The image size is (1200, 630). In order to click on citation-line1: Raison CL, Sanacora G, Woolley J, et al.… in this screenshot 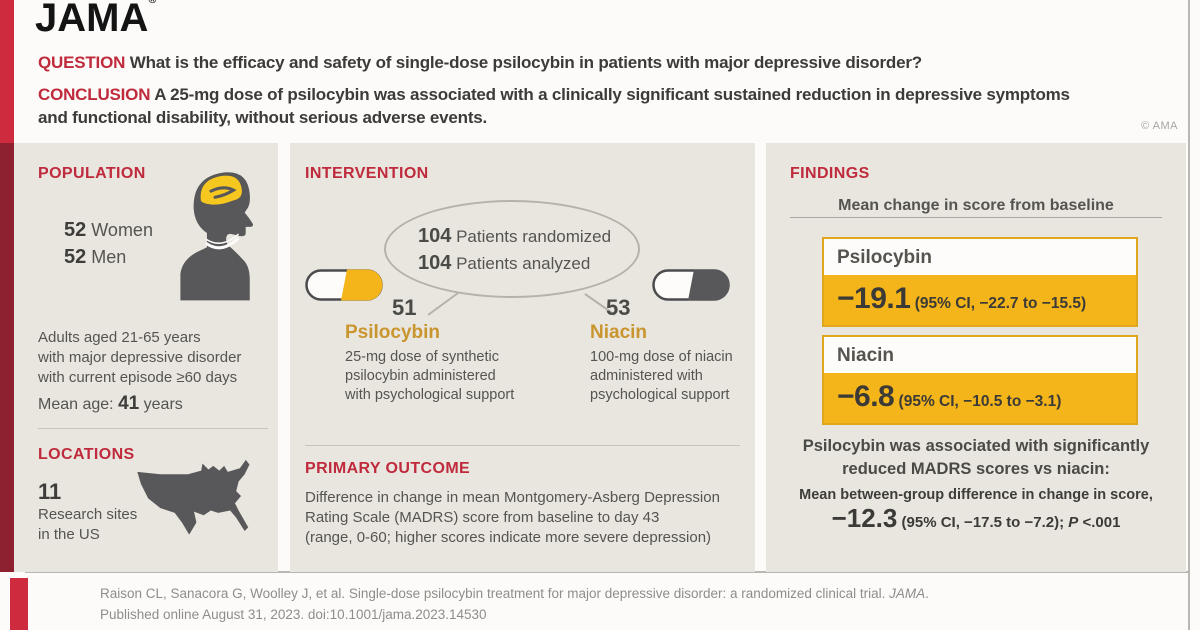, I will do `click(514, 593)`.